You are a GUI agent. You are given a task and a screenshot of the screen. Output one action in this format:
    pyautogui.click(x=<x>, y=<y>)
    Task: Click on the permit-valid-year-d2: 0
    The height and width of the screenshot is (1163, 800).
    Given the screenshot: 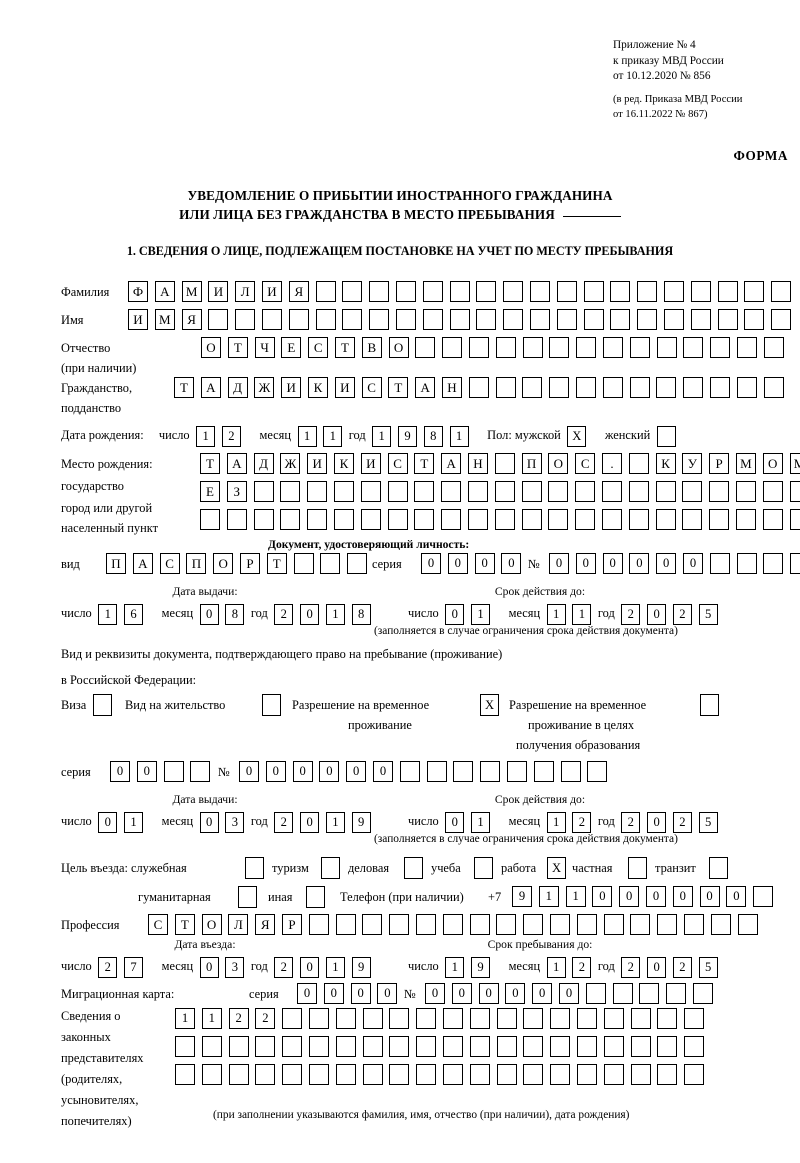 What is the action you would take?
    pyautogui.click(x=657, y=822)
    